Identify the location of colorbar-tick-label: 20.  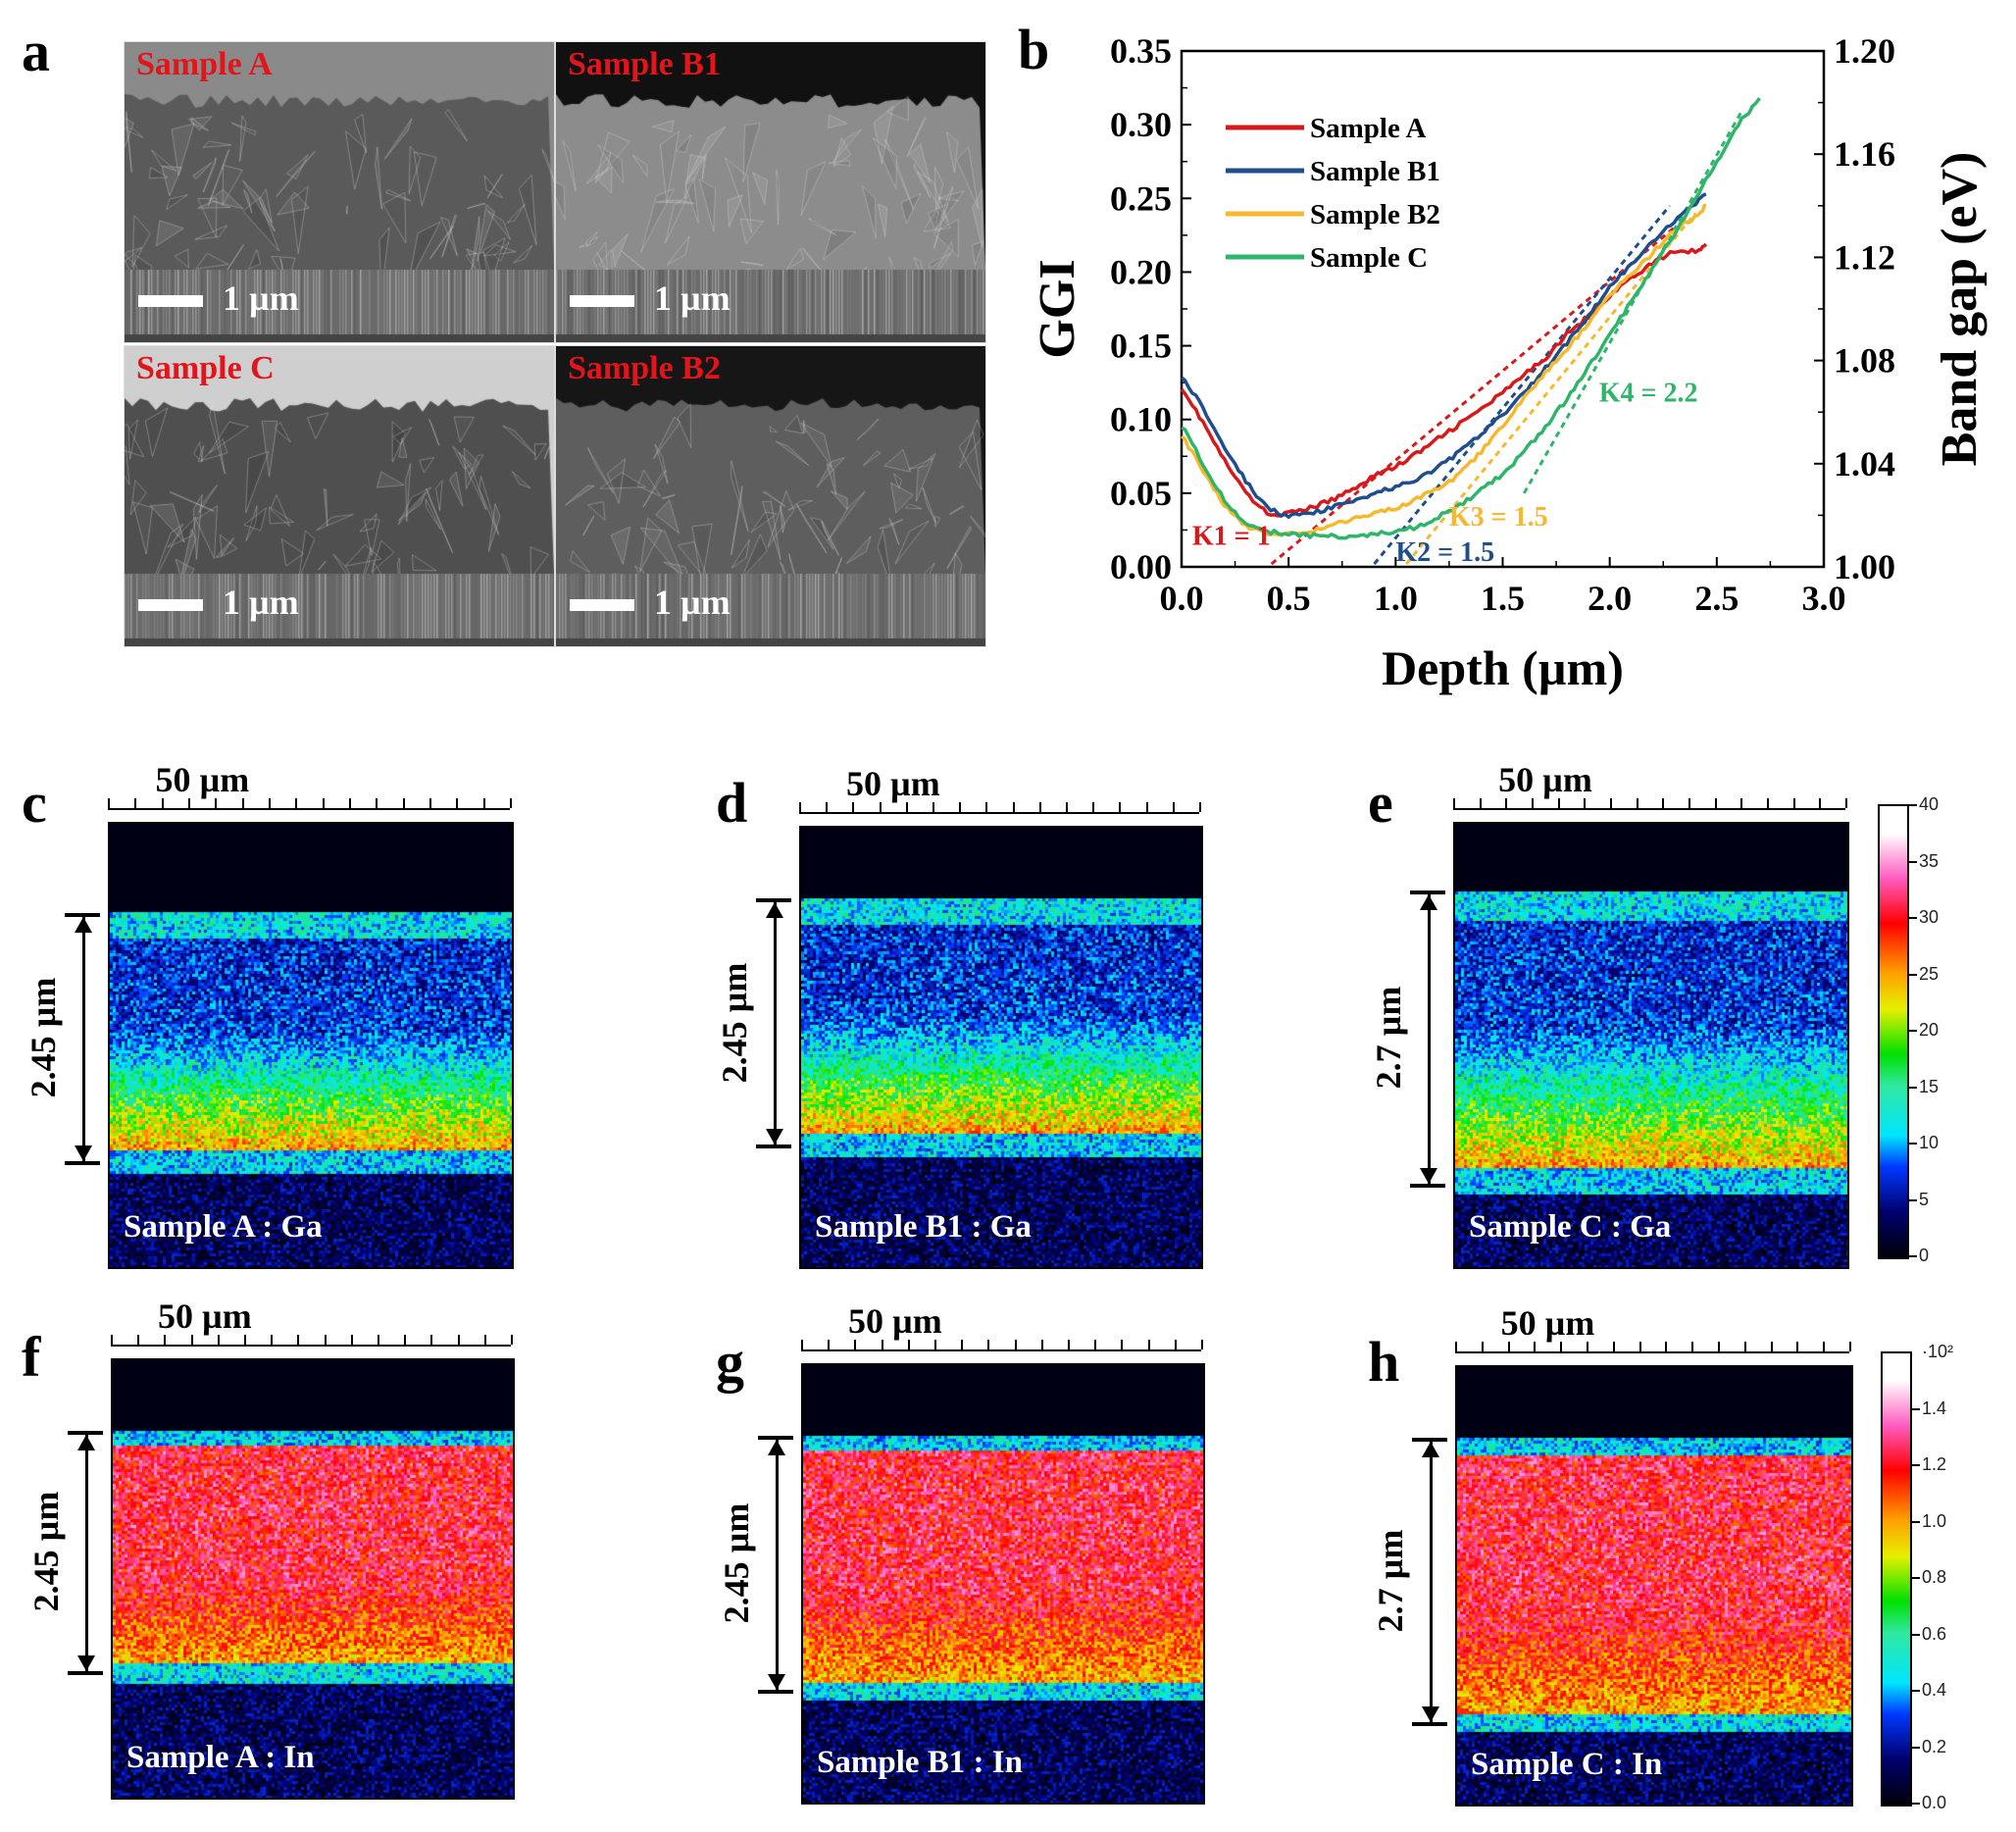
(1929, 1030).